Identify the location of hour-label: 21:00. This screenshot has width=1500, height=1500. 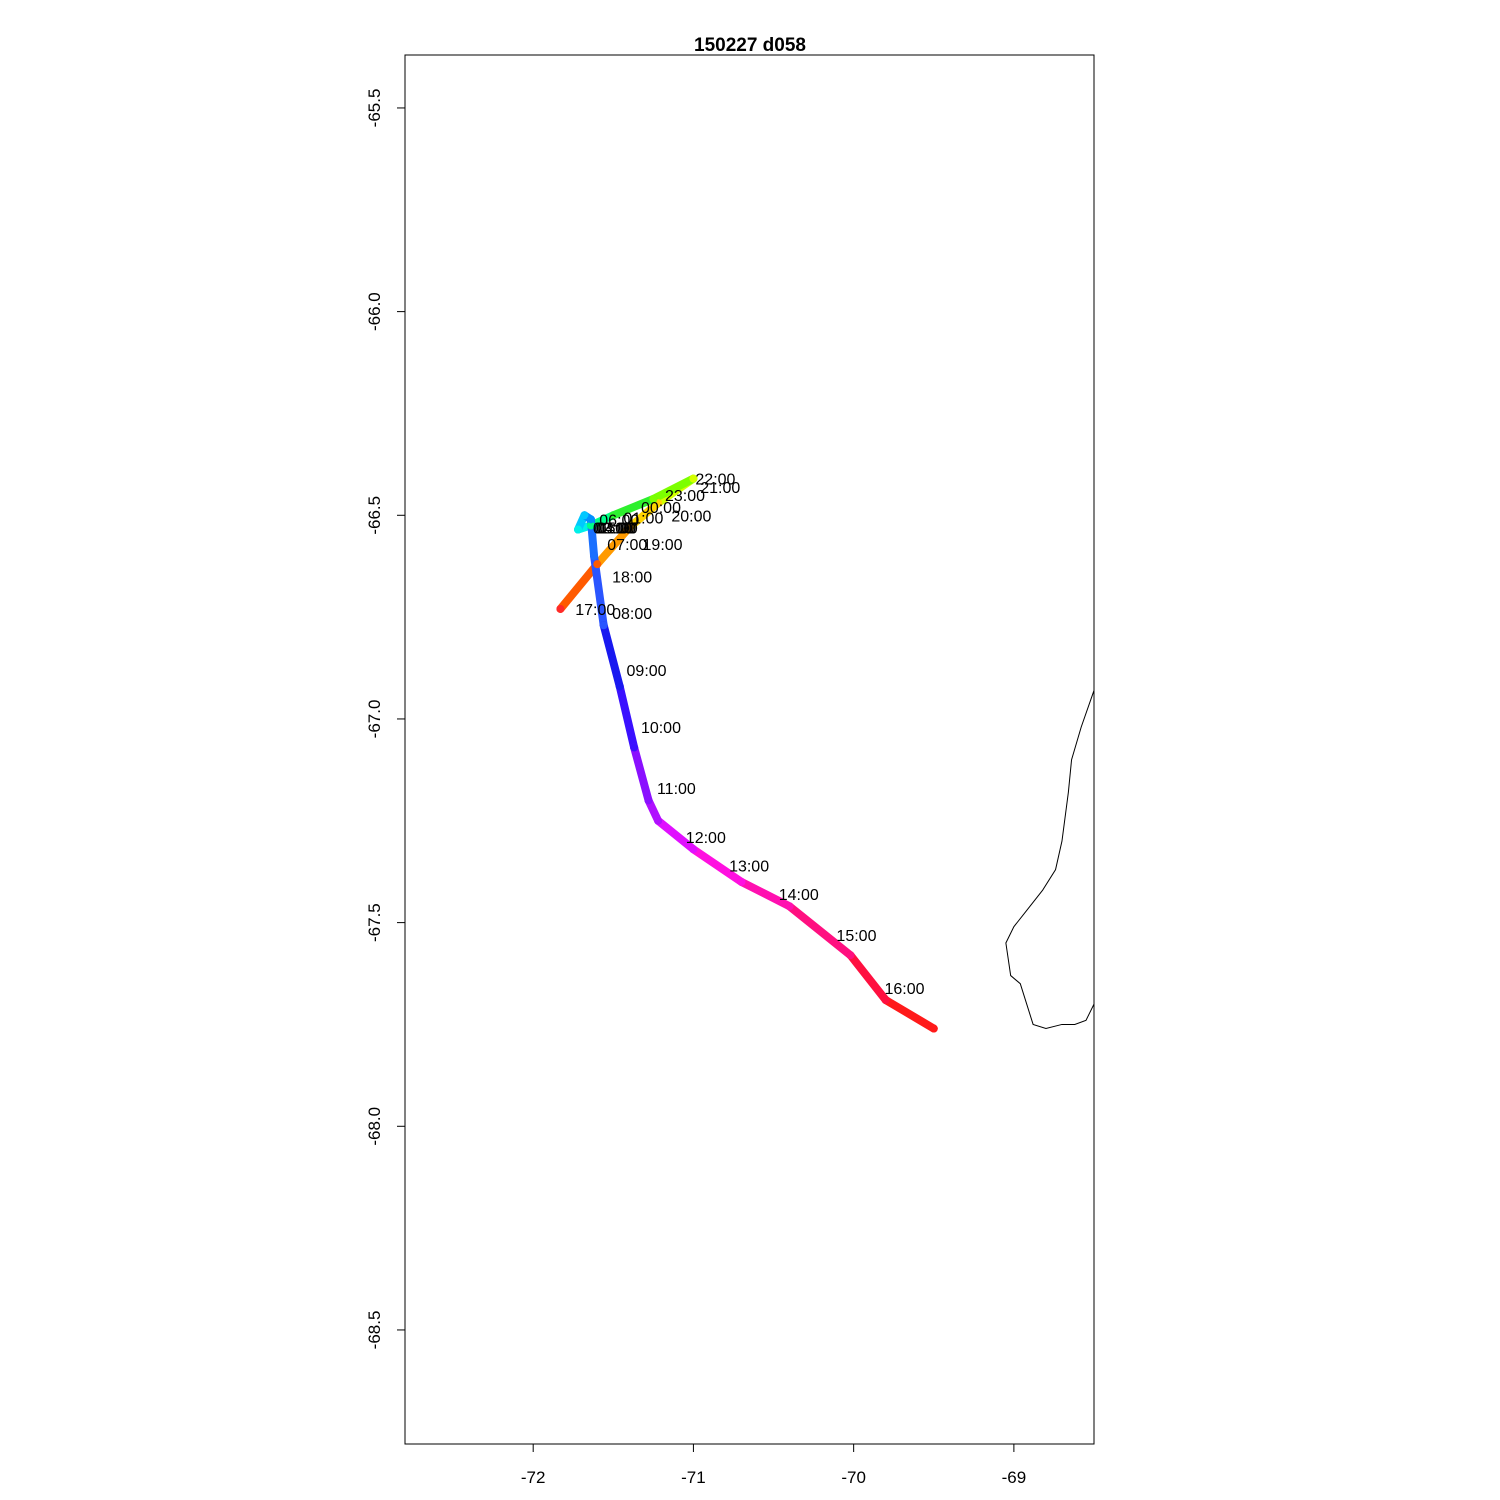
(720, 488).